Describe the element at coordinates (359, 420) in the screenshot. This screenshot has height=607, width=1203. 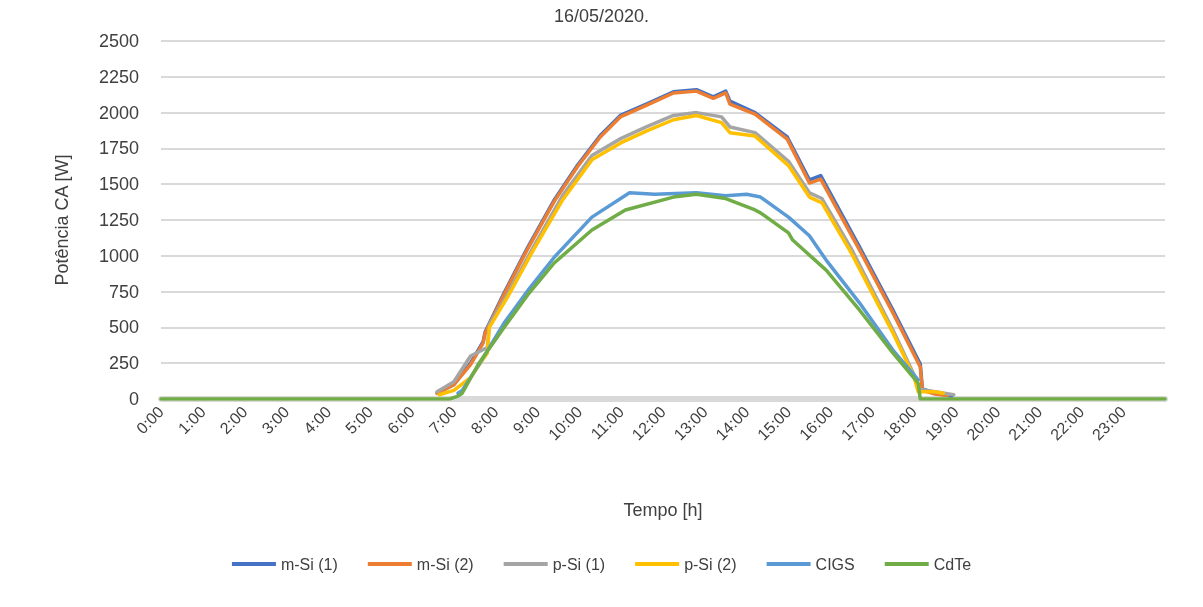
I see `x-tick-label: 5:00` at that location.